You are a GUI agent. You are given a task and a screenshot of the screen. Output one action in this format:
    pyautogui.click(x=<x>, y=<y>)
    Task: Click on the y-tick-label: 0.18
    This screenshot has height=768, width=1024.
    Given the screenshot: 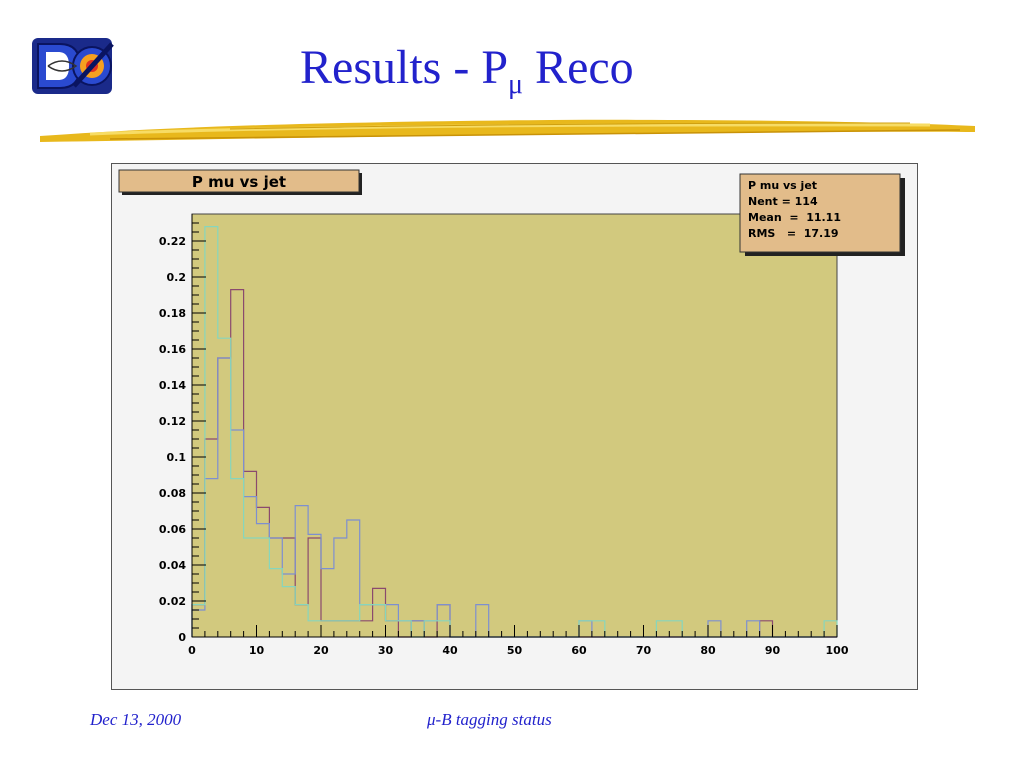 What is the action you would take?
    pyautogui.click(x=172, y=313)
    